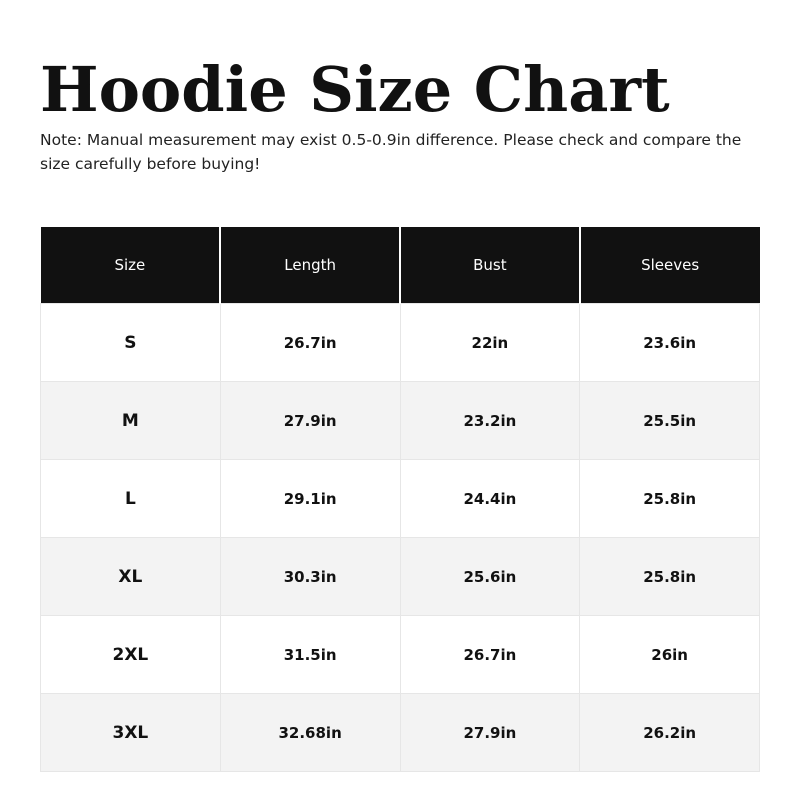  Describe the element at coordinates (355, 89) in the screenshot. I see `page-title: Hoodie Size Chart` at that location.